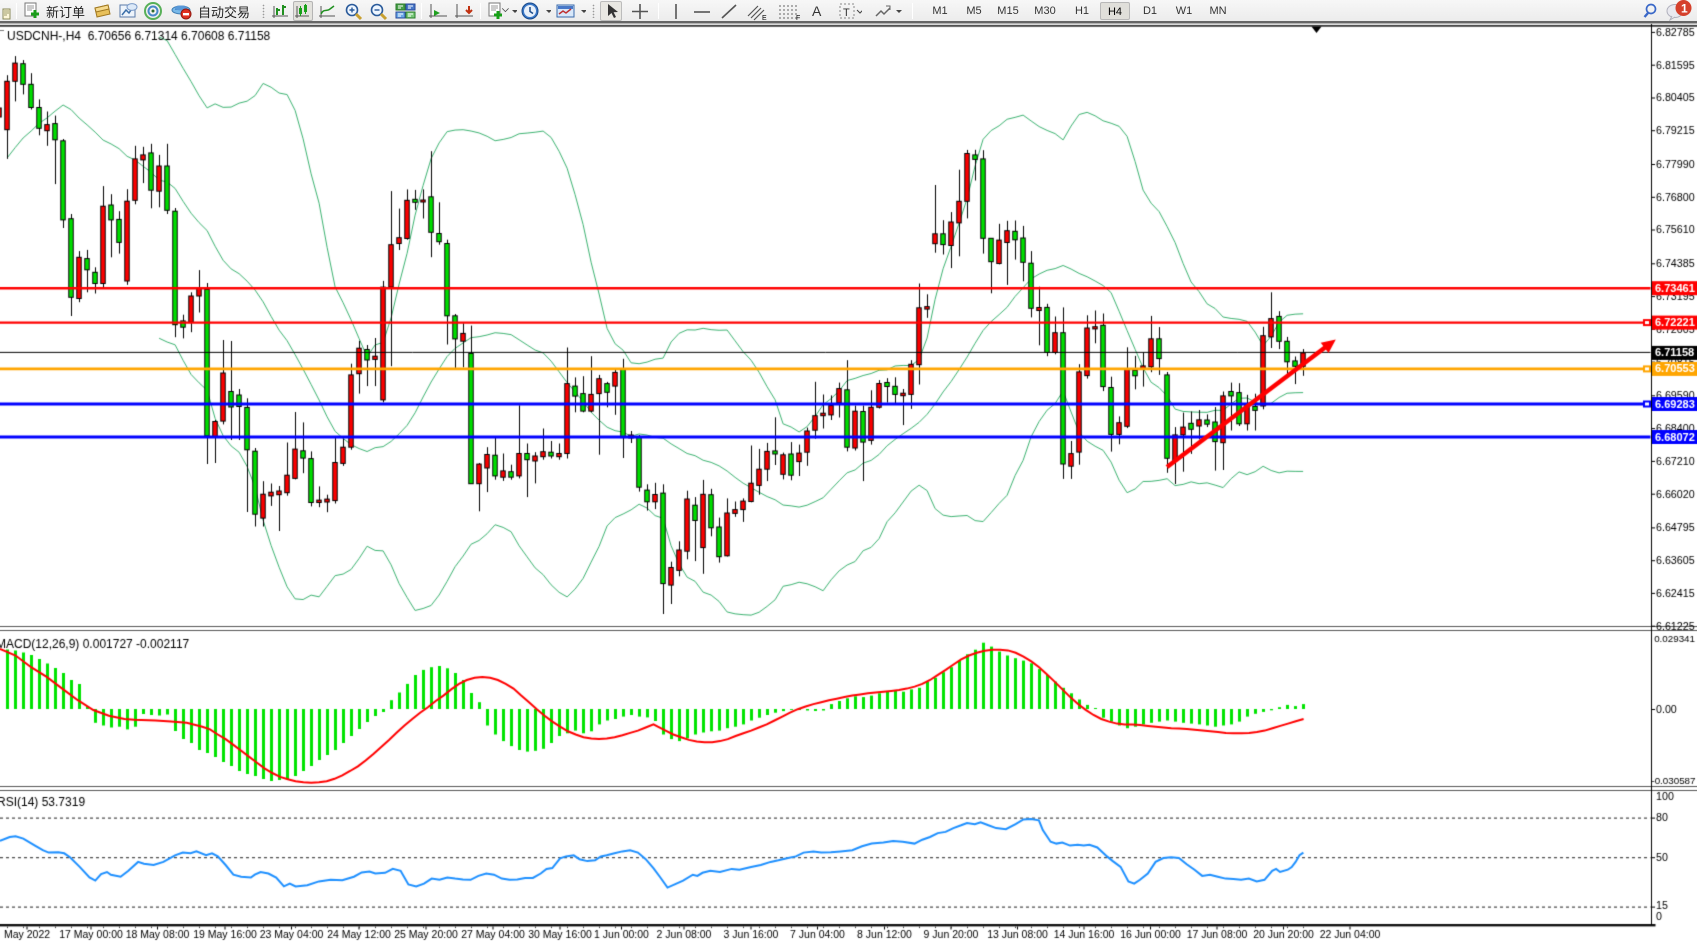 The image size is (1697, 942). I want to click on svg-text: F, so click(798, 18).